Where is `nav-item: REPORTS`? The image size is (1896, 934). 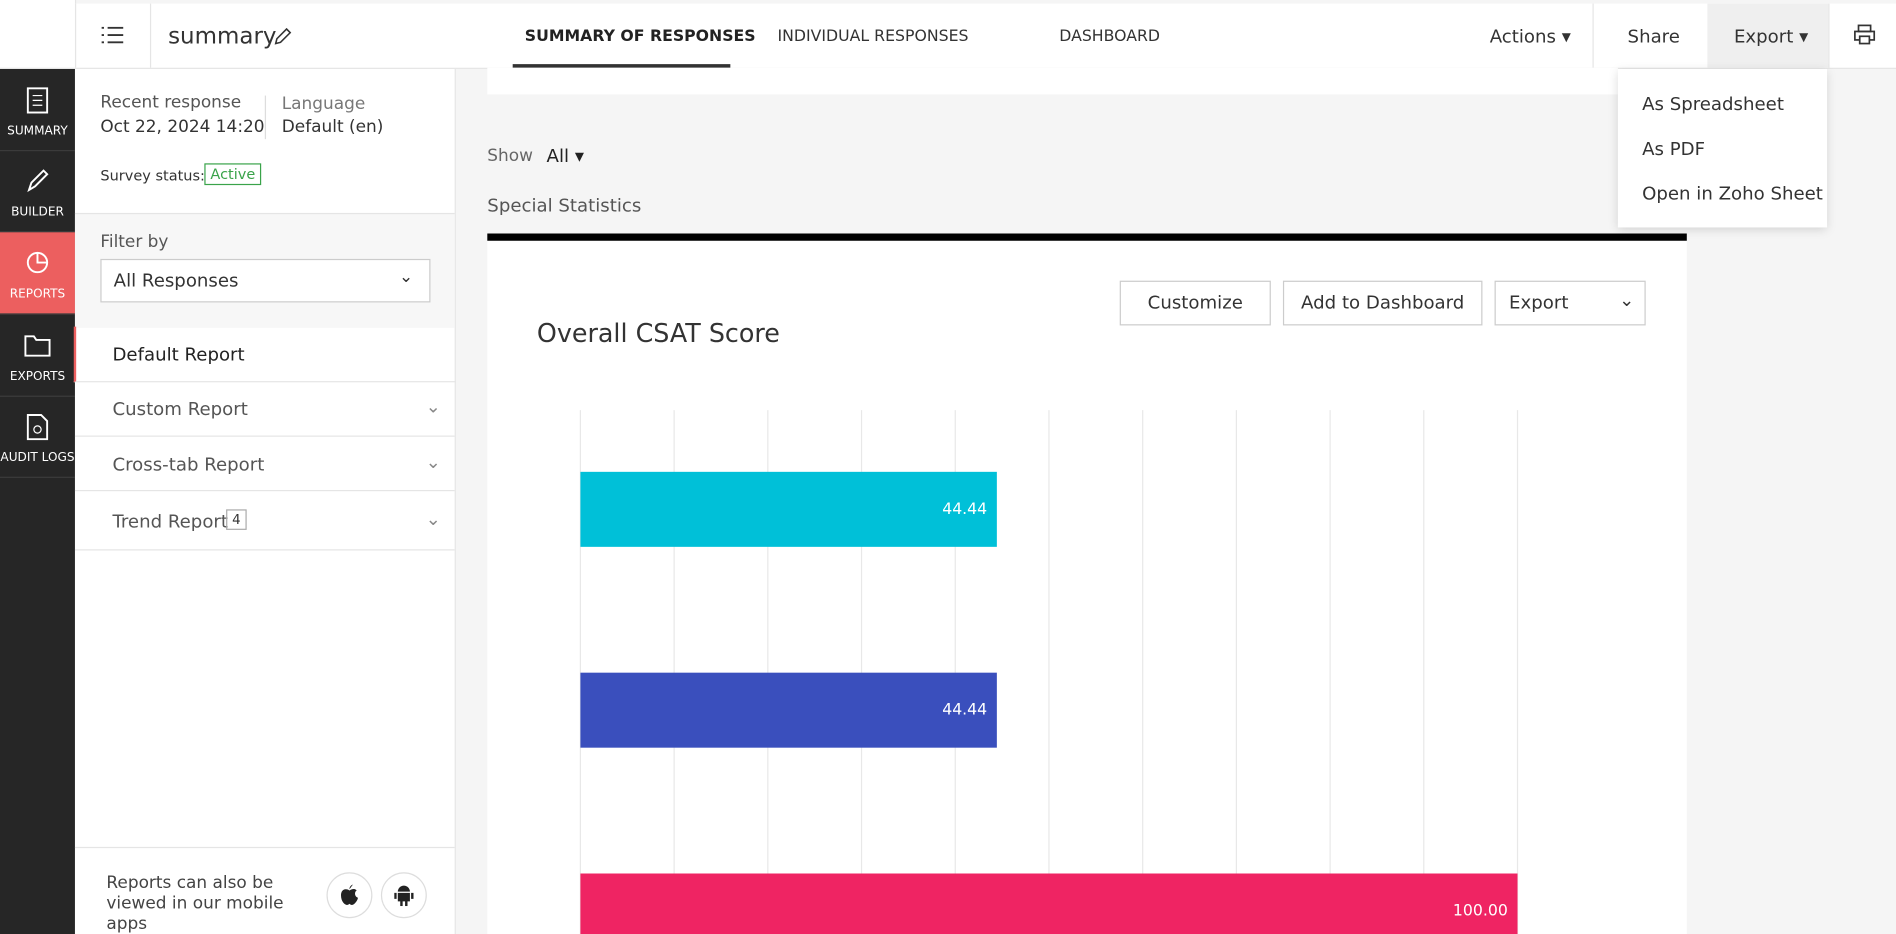
nav-item: REPORTS is located at coordinates (37, 273).